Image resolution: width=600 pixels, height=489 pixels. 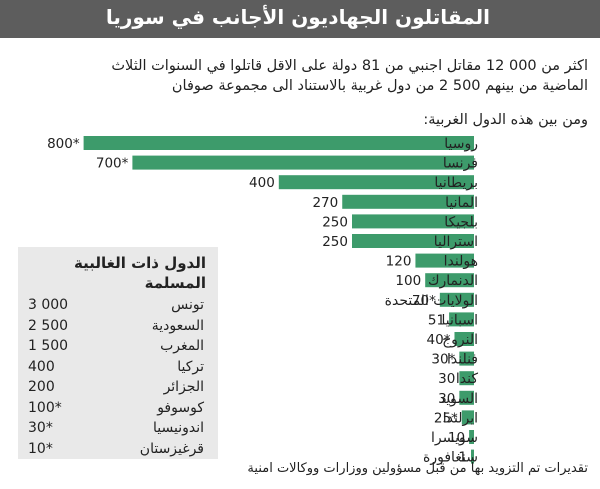 I want to click on value-label-3: 270, so click(x=325, y=203).